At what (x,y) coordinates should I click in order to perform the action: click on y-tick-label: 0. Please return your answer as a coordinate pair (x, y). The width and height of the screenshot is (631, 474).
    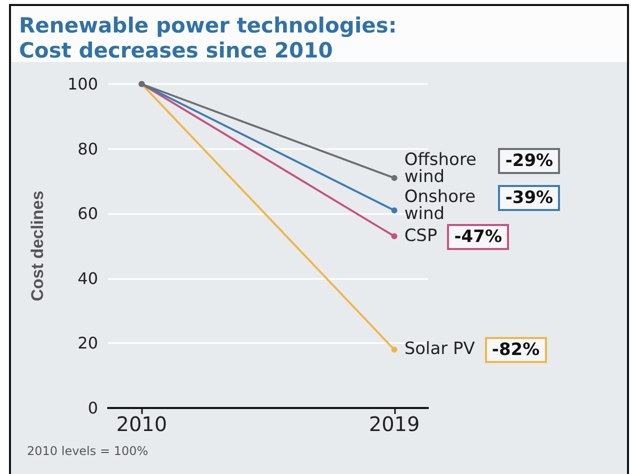
    Looking at the image, I should click on (93, 408).